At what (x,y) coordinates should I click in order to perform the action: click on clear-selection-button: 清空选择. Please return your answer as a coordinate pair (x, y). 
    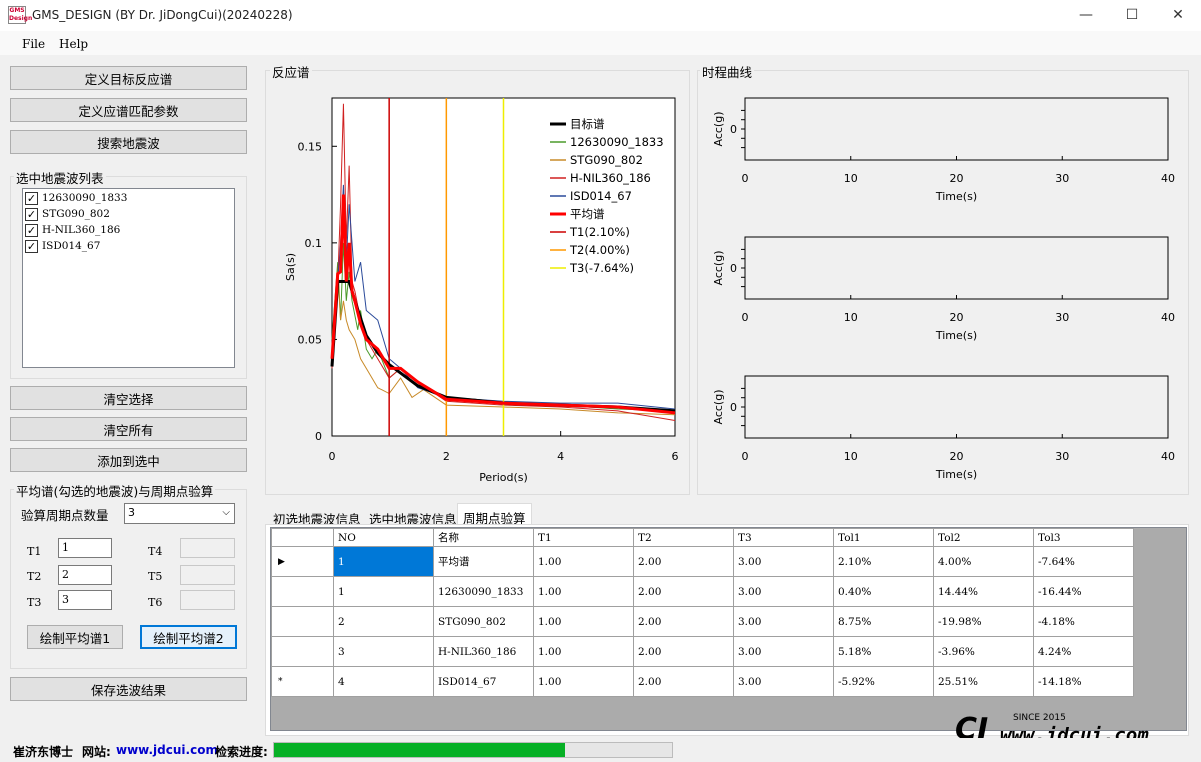
    Looking at the image, I should click on (128, 398).